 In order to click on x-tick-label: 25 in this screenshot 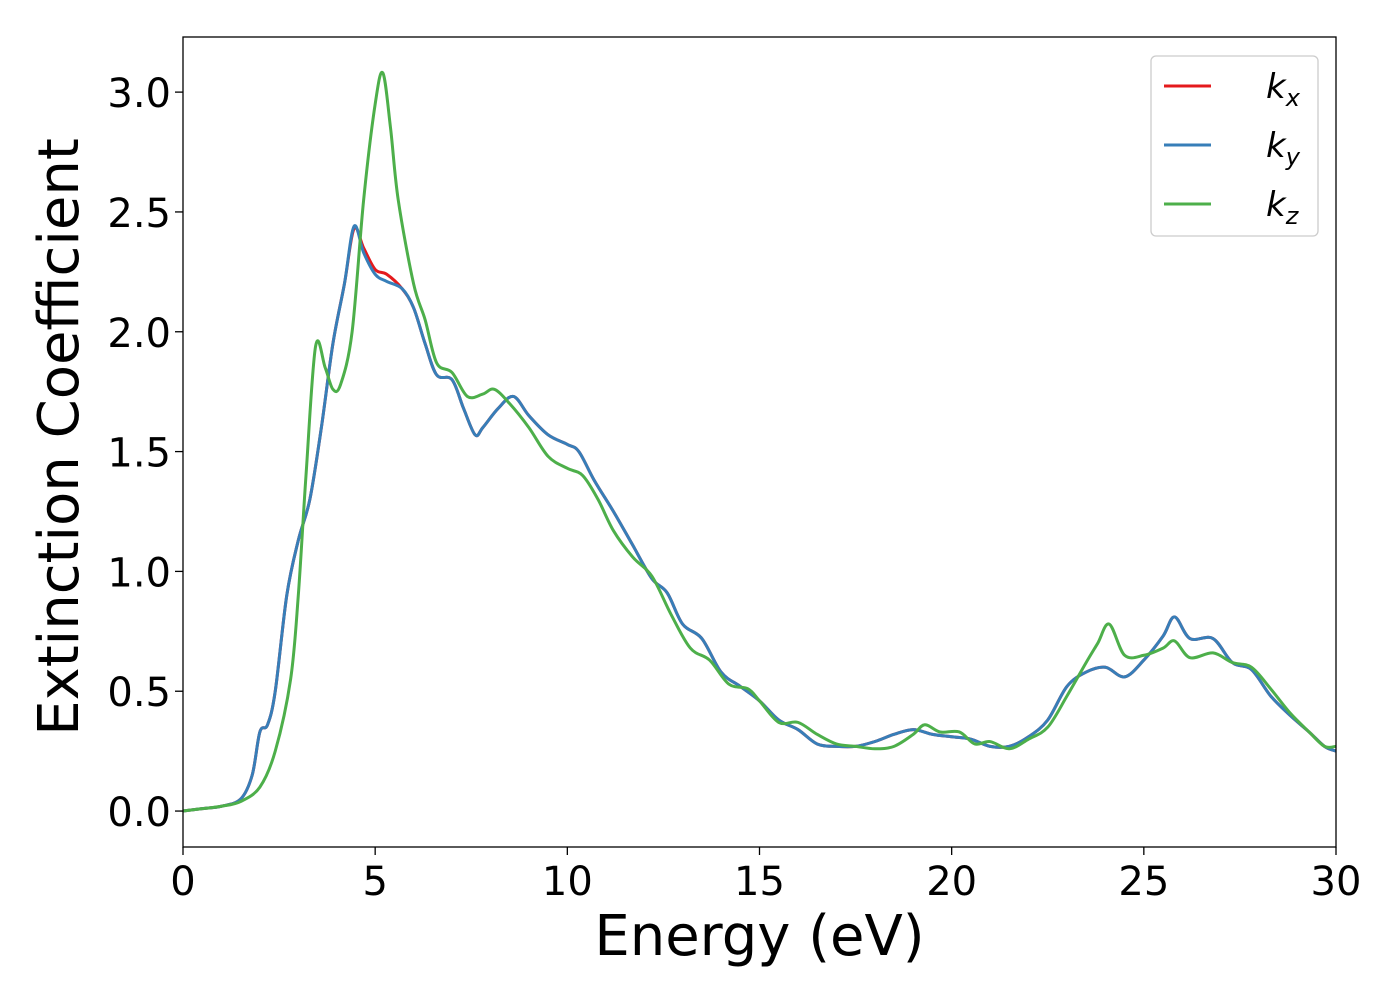, I will do `click(1143, 882)`.